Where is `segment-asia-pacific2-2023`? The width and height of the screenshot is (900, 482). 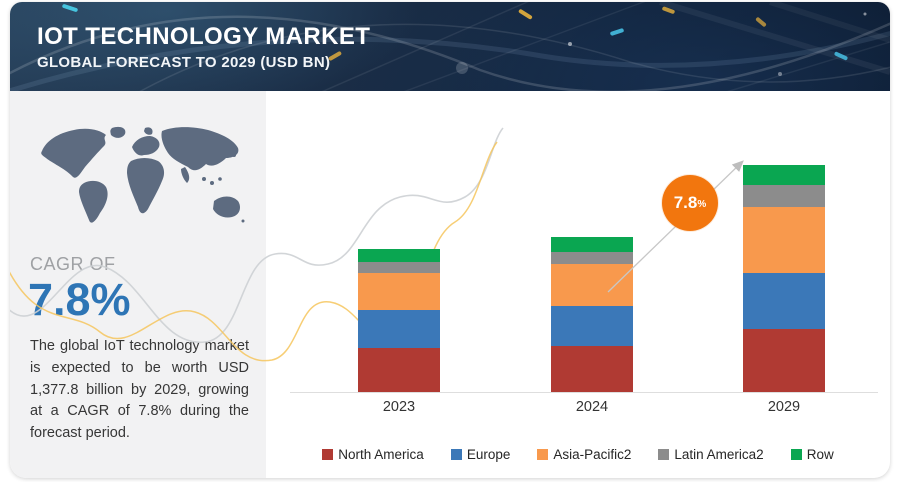
segment-asia-pacific2-2023 is located at coordinates (399, 291).